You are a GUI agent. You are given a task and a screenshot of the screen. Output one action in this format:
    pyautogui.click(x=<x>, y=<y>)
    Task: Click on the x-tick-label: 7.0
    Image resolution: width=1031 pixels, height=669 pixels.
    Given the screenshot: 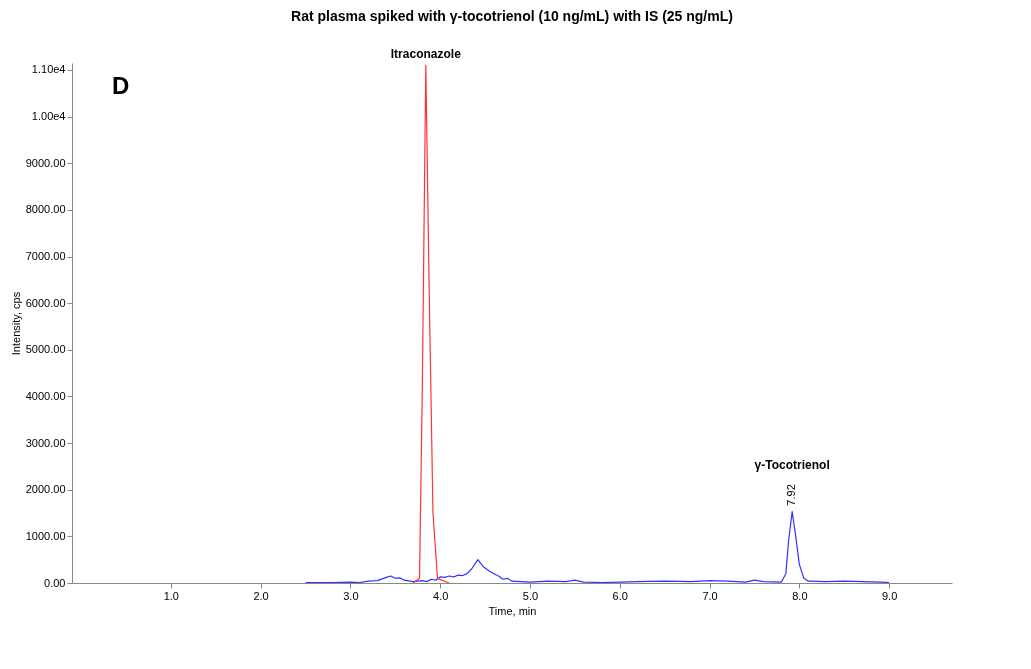 What is the action you would take?
    pyautogui.click(x=710, y=595)
    